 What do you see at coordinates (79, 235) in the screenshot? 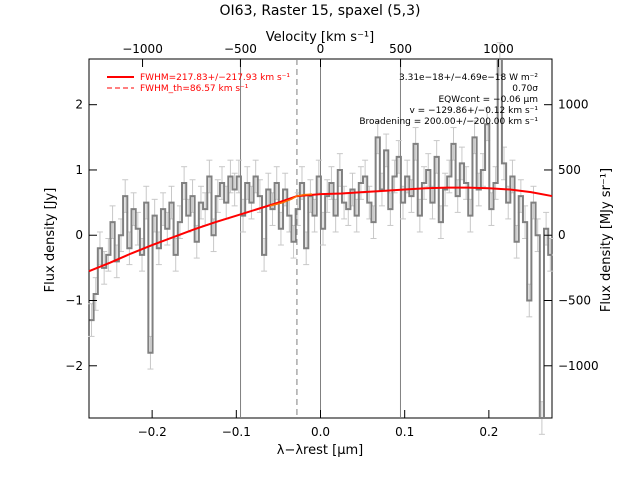
I see `y-tick-label: 0` at bounding box center [79, 235].